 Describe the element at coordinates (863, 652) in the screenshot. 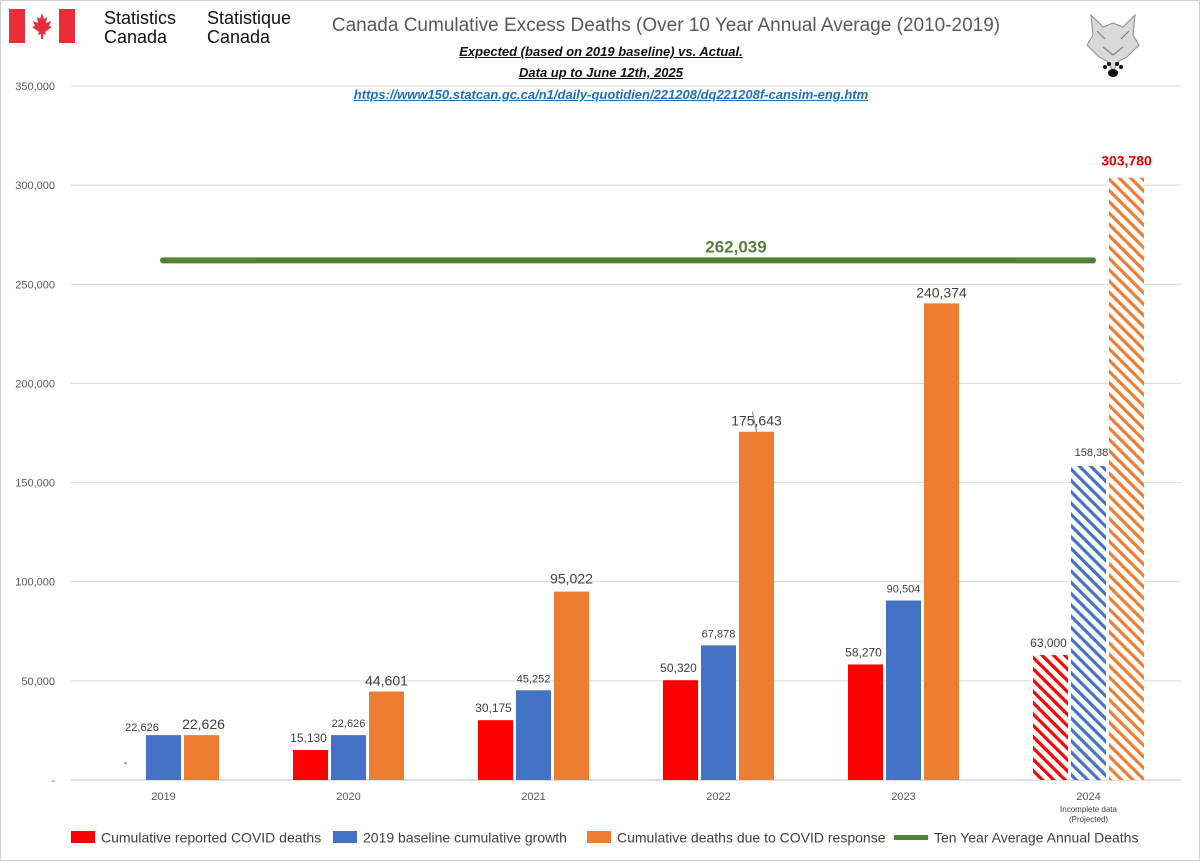

I see `data-label-2023-series-0: 58,270` at that location.